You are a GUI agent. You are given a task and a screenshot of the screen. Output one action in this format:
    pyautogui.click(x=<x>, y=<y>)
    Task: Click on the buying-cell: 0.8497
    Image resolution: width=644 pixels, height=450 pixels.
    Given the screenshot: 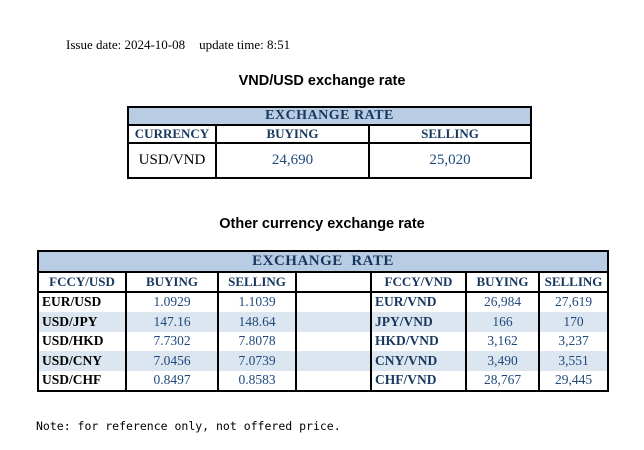 What is the action you would take?
    pyautogui.click(x=172, y=381)
    